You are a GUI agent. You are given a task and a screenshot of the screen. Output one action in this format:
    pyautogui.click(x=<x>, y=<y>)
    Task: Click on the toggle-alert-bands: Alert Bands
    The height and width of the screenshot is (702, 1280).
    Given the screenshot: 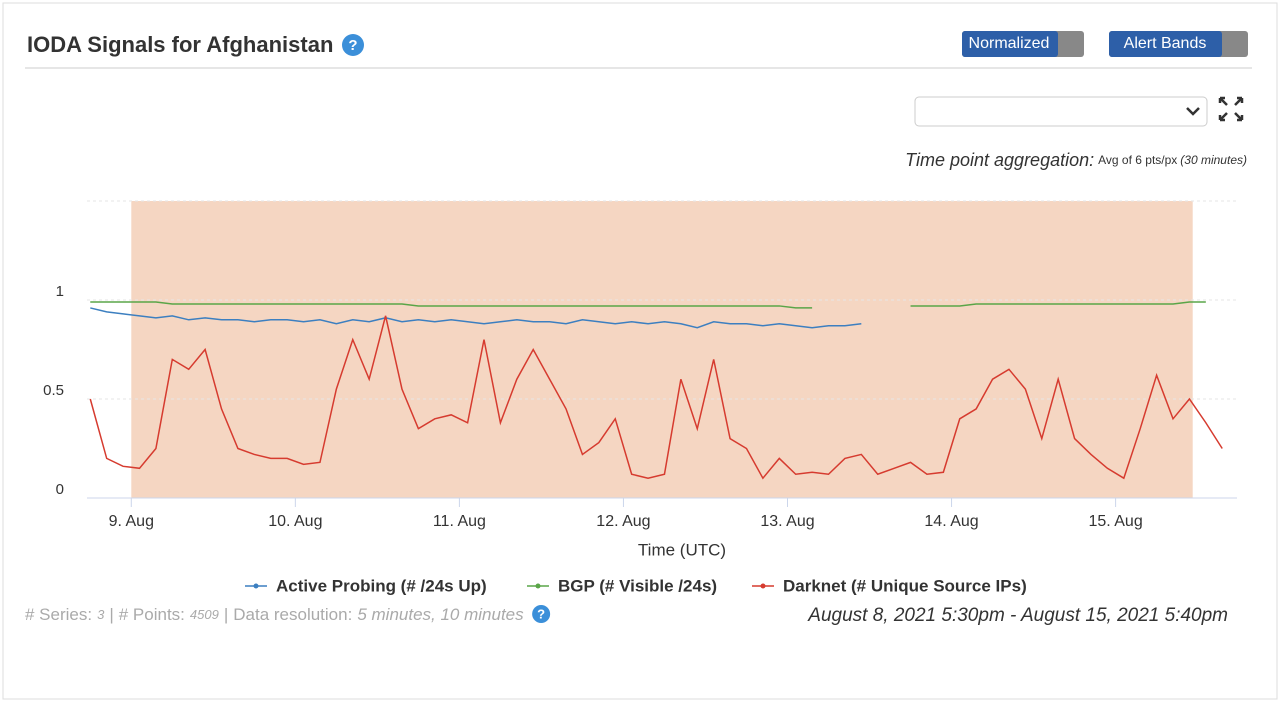 What is the action you would take?
    pyautogui.click(x=1178, y=44)
    